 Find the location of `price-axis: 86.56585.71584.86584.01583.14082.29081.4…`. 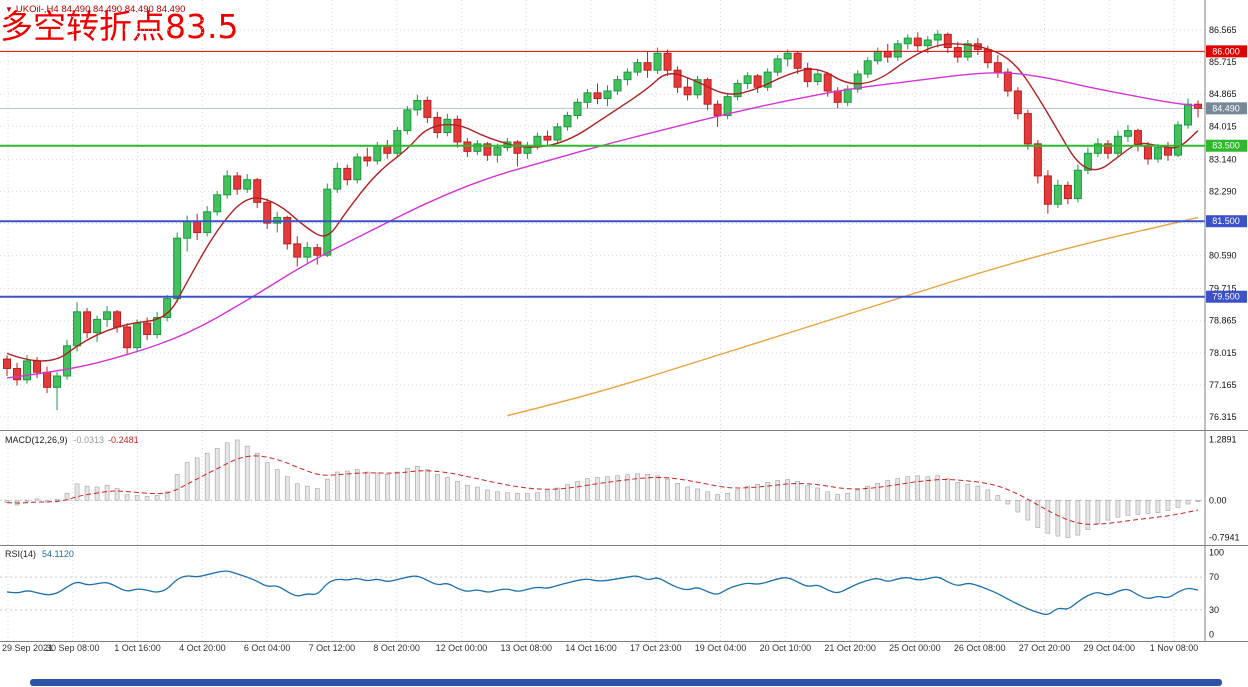

price-axis: 86.56585.71584.86584.01583.14082.29081.4… is located at coordinates (1226, 332).